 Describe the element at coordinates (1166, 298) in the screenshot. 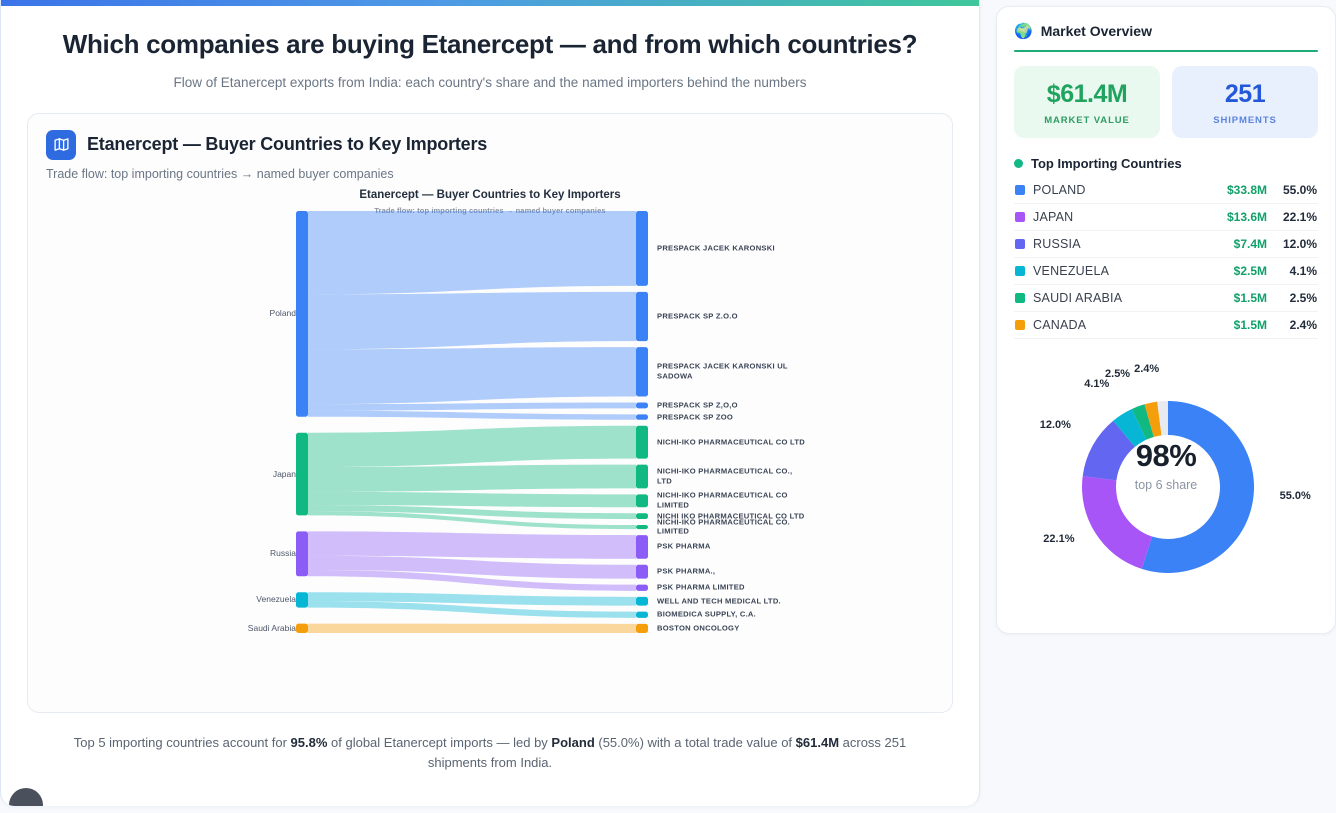

I see `country-row: SAUDI ARABIA $1.5M 2.5%` at that location.